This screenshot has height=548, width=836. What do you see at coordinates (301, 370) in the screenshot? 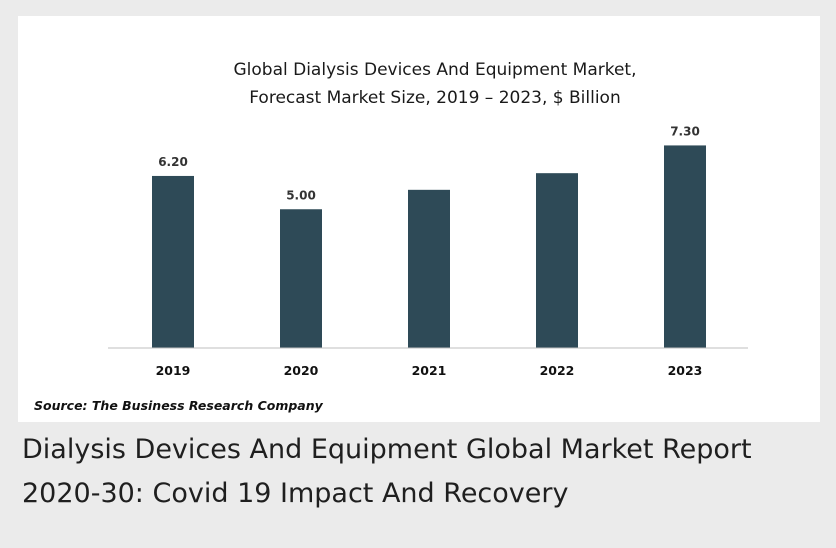
I see `x-tick-2020: 2020` at bounding box center [301, 370].